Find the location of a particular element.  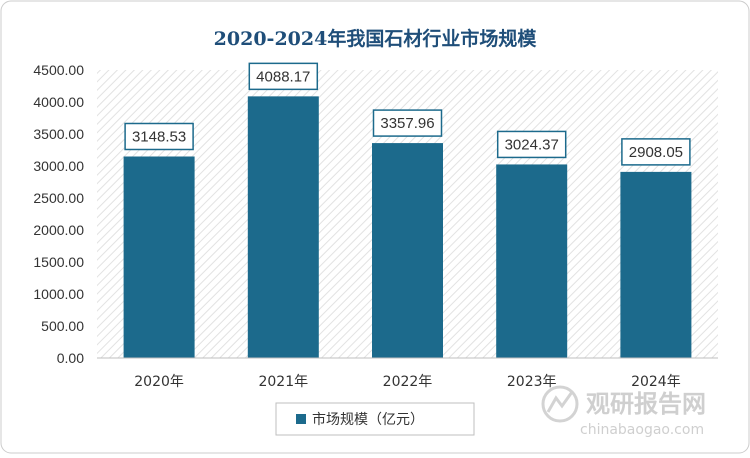

y-tick-label: 1000.00 is located at coordinates (58, 294).